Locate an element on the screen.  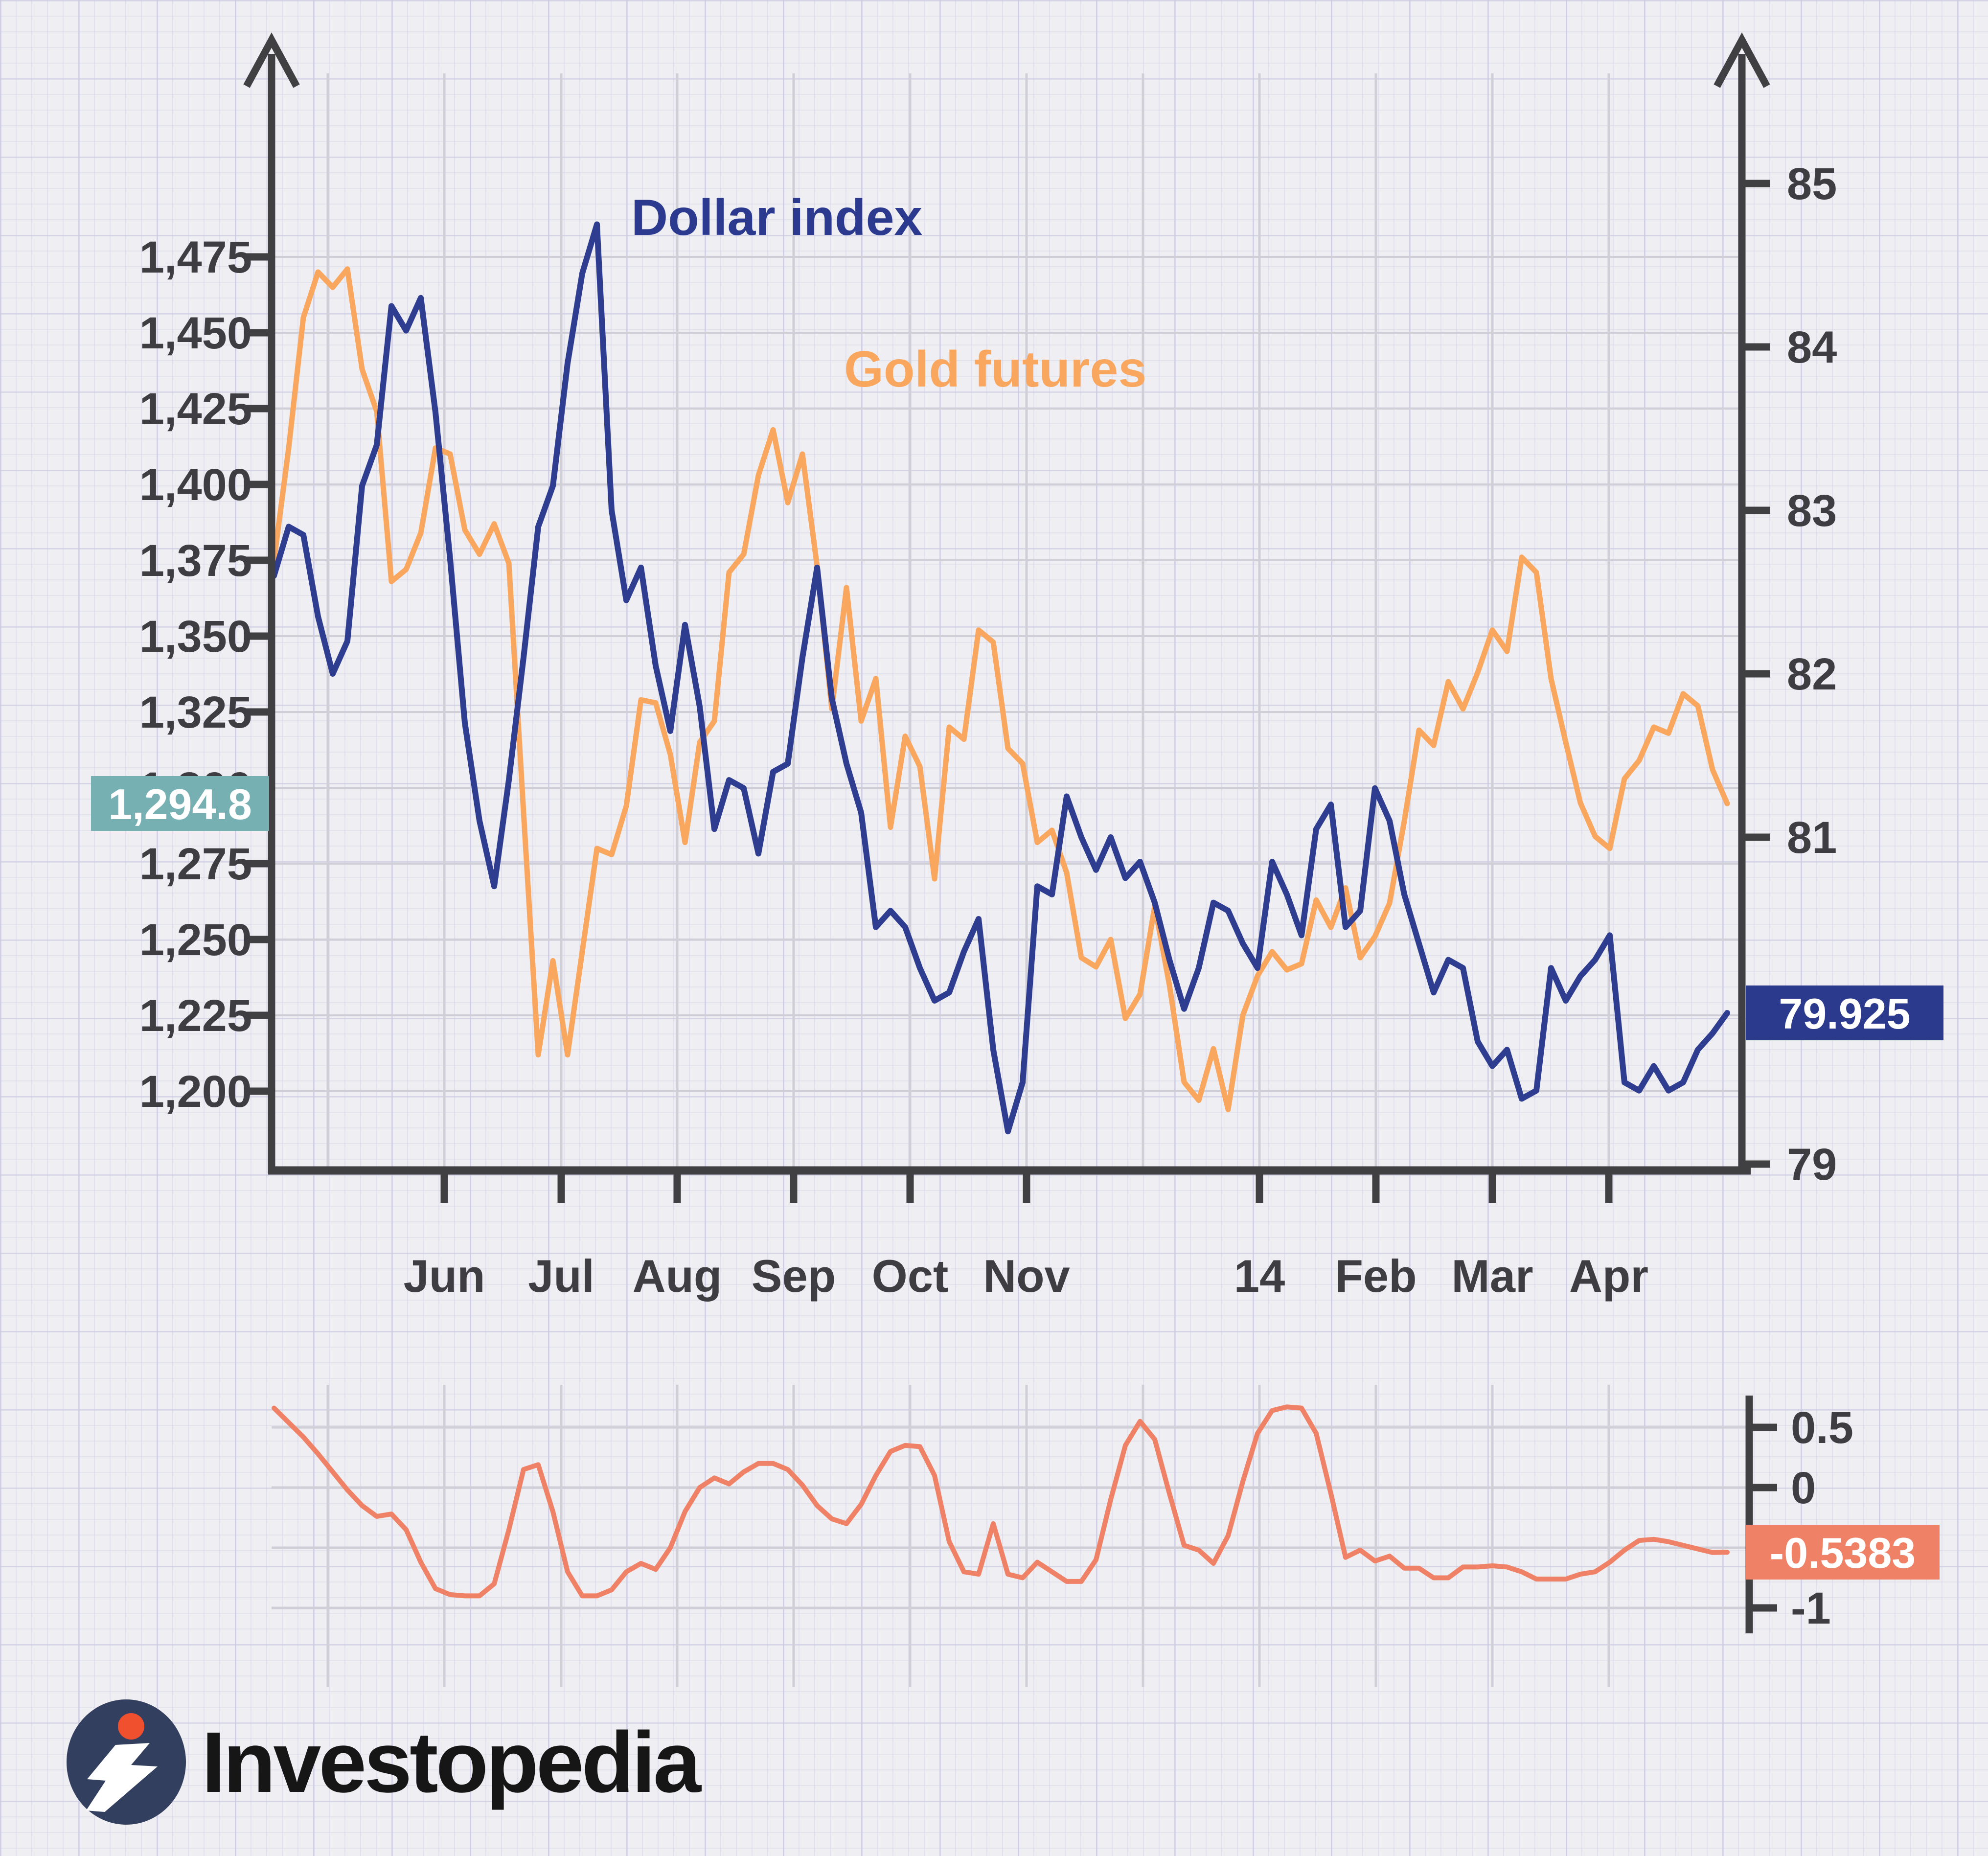
correlation-line is located at coordinates (1001, 1502).